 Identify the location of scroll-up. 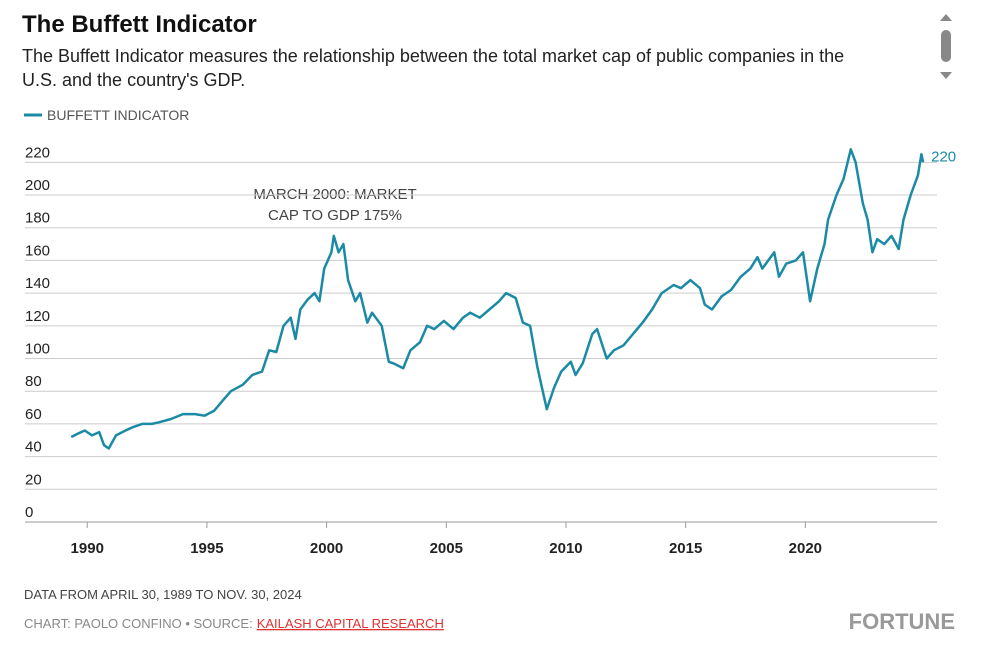
(946, 17).